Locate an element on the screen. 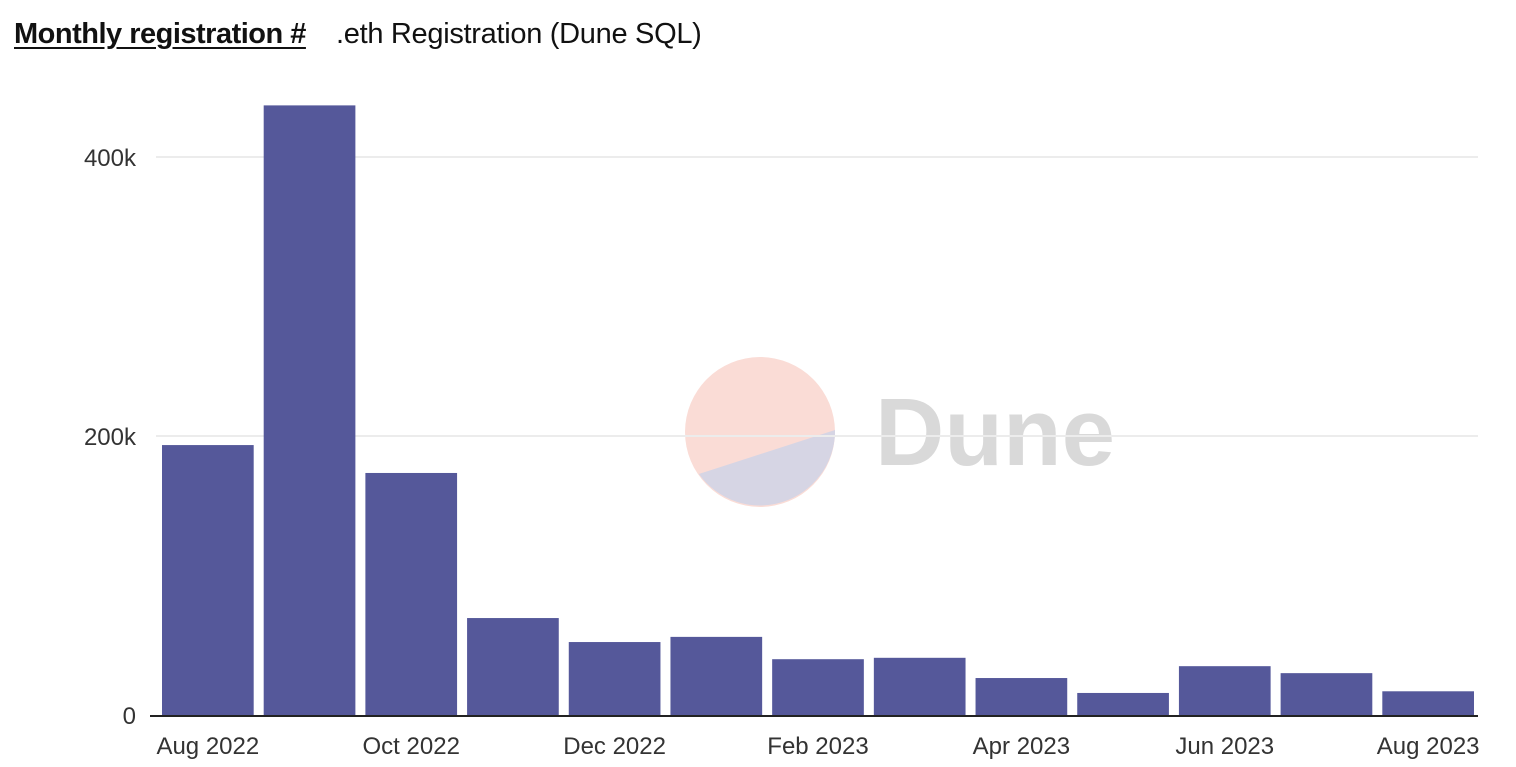 The image size is (1516, 767). y-tick-label: 200k is located at coordinates (110, 437).